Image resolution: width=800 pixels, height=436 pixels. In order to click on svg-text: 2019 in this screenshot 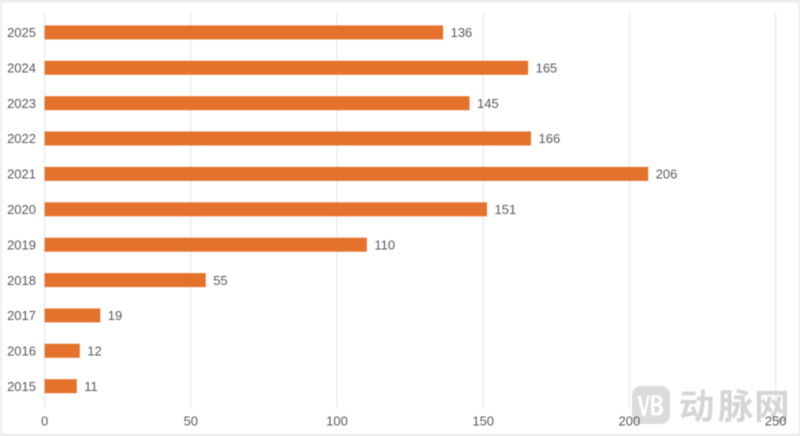, I will do `click(21, 244)`.